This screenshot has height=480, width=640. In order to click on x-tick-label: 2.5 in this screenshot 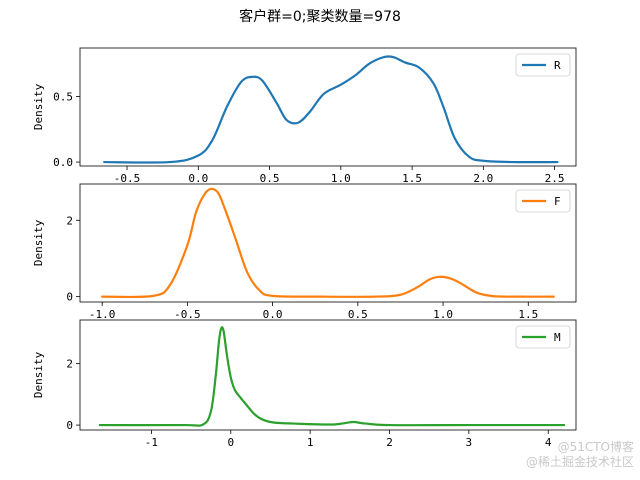, I will do `click(555, 178)`.